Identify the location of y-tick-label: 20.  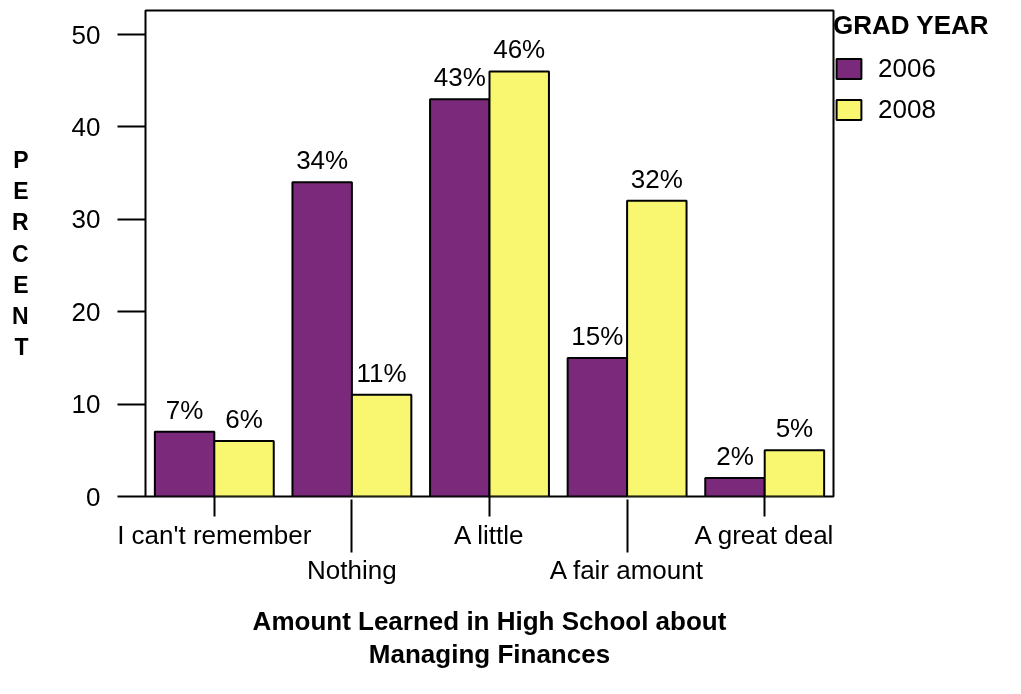
(86, 311).